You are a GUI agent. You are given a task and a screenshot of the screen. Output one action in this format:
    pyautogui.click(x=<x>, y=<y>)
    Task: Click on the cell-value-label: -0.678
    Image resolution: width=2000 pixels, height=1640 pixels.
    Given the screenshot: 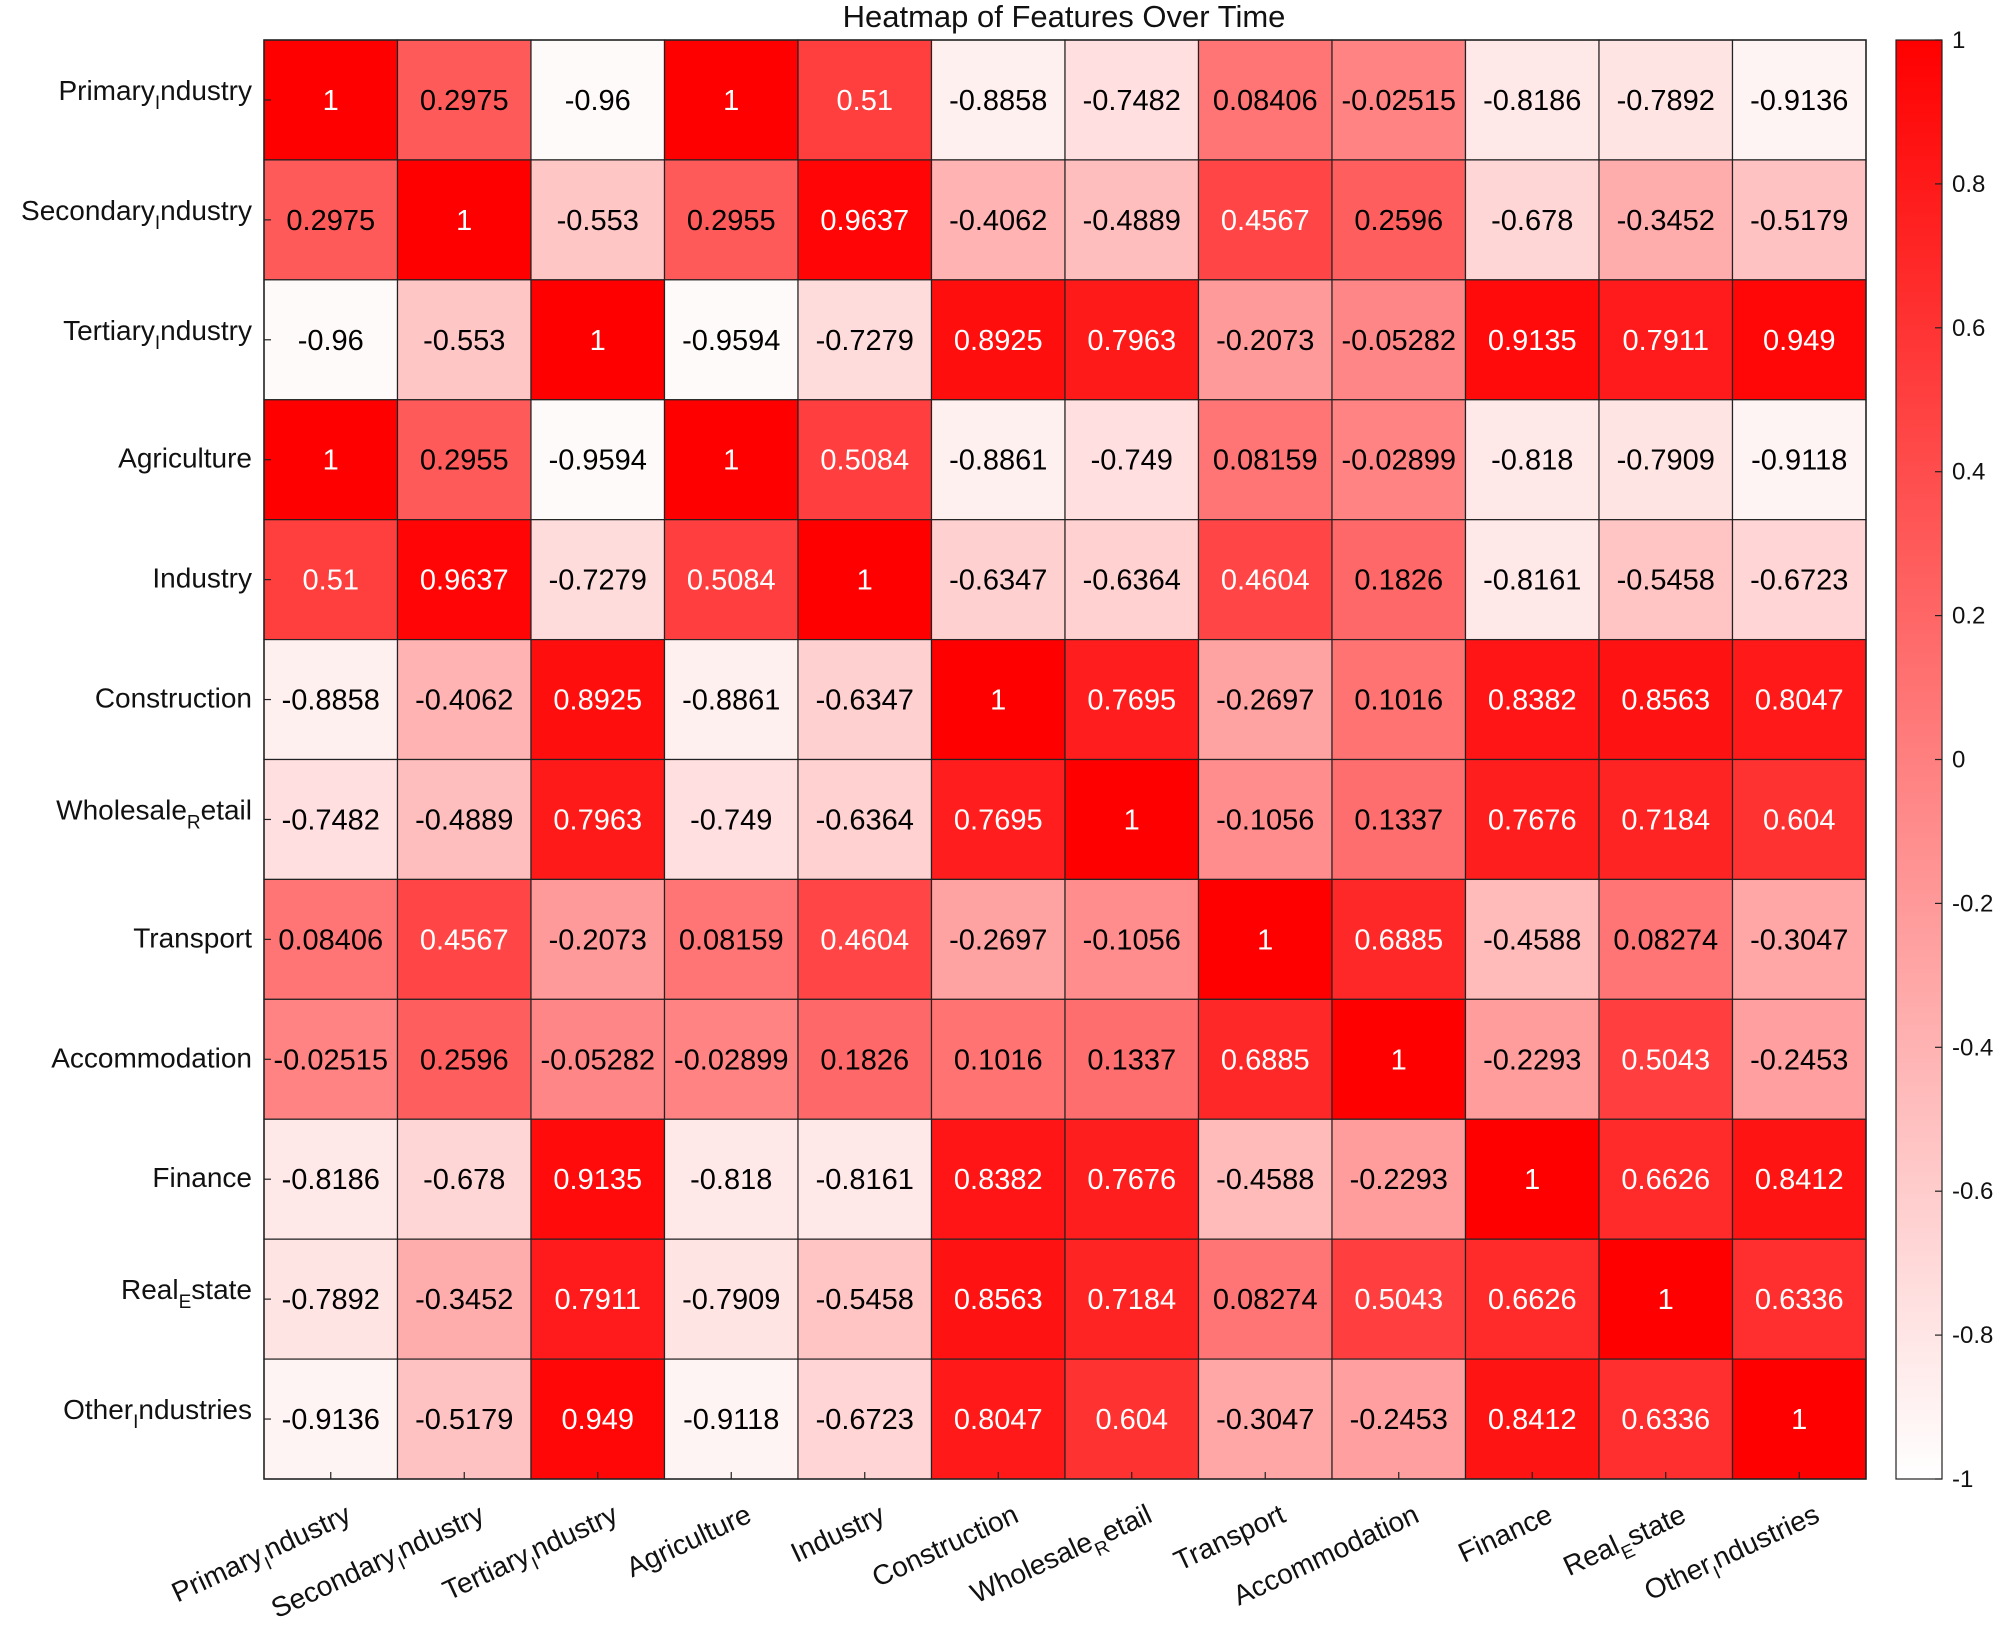 What is the action you would take?
    pyautogui.click(x=1532, y=221)
    